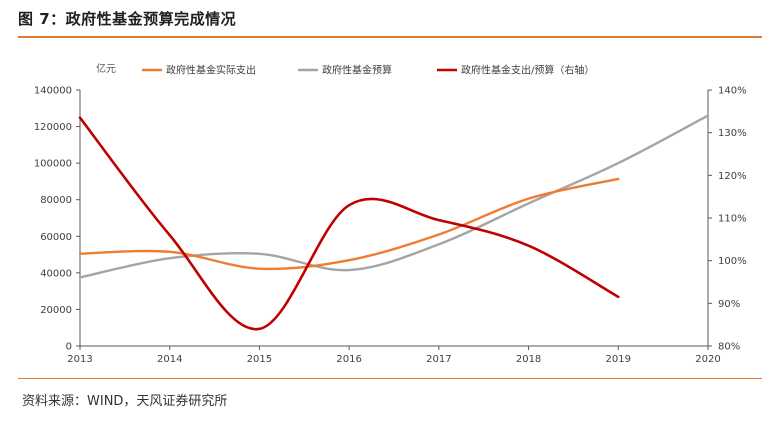 This screenshot has width=782, height=423. What do you see at coordinates (56, 237) in the screenshot?
I see `y-left-tick-label: 60000` at bounding box center [56, 237].